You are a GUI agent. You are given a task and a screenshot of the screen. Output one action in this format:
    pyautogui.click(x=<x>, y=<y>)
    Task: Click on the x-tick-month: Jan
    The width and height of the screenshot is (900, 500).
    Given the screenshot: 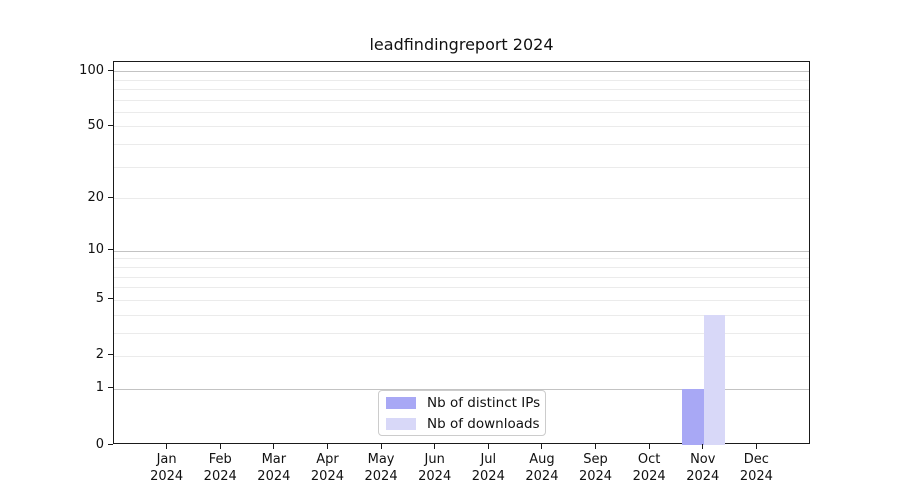 What is the action you would take?
    pyautogui.click(x=166, y=459)
    